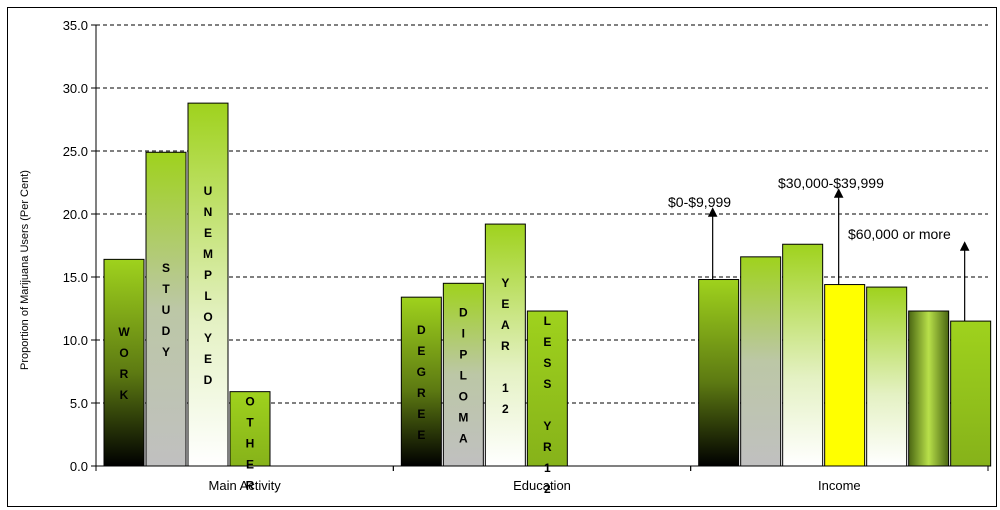 The image size is (1000, 510). Describe the element at coordinates (421, 372) in the screenshot. I see `bar-label-letter: G` at that location.